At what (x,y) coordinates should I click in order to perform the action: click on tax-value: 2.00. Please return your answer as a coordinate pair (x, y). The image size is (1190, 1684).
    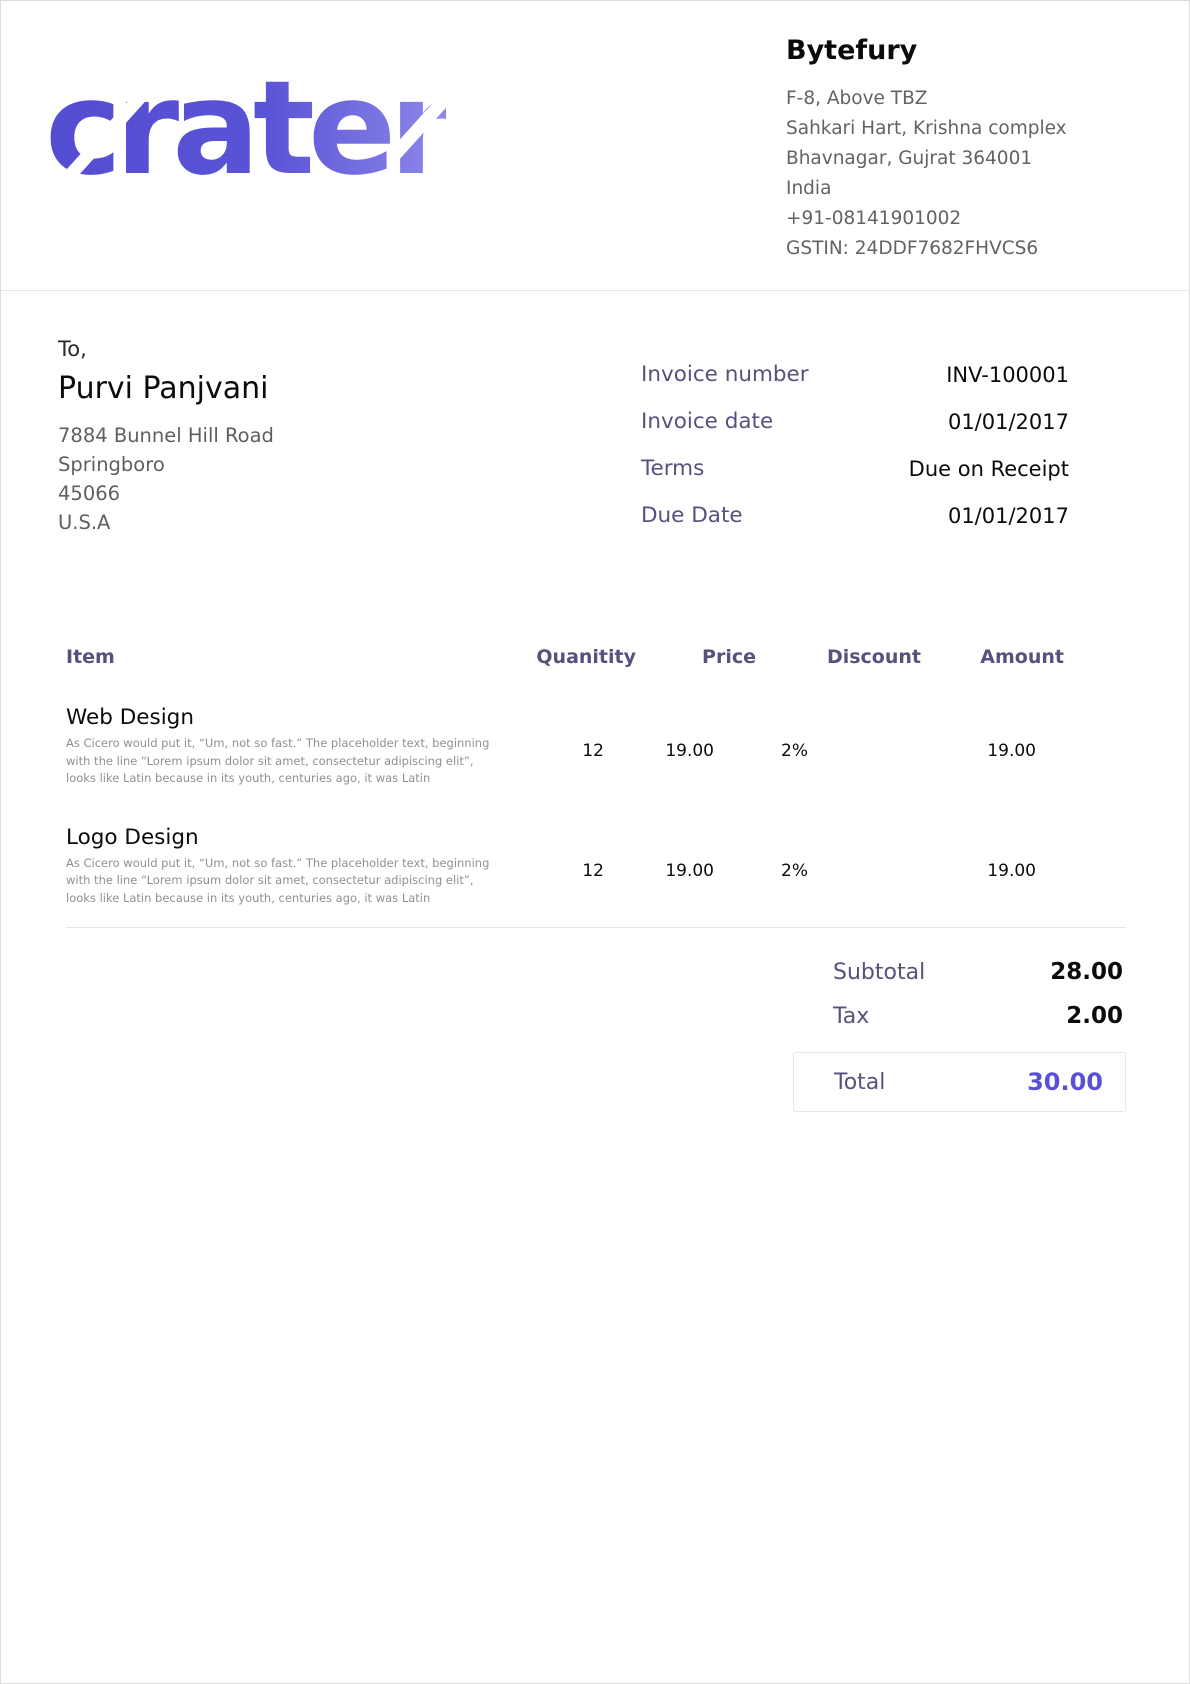
    Looking at the image, I should click on (1094, 1016).